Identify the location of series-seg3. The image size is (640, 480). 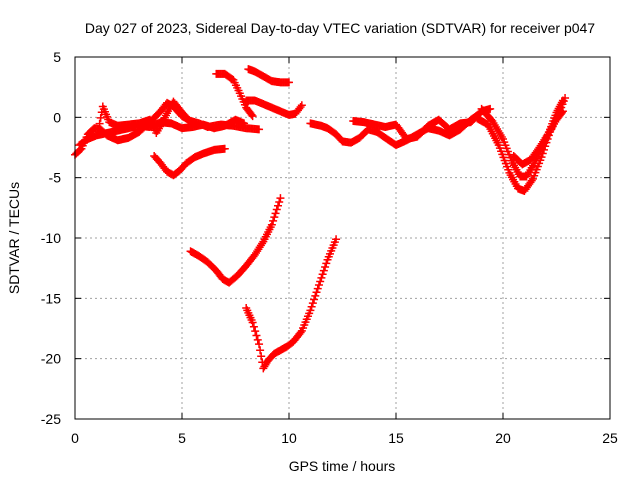
(144, 117).